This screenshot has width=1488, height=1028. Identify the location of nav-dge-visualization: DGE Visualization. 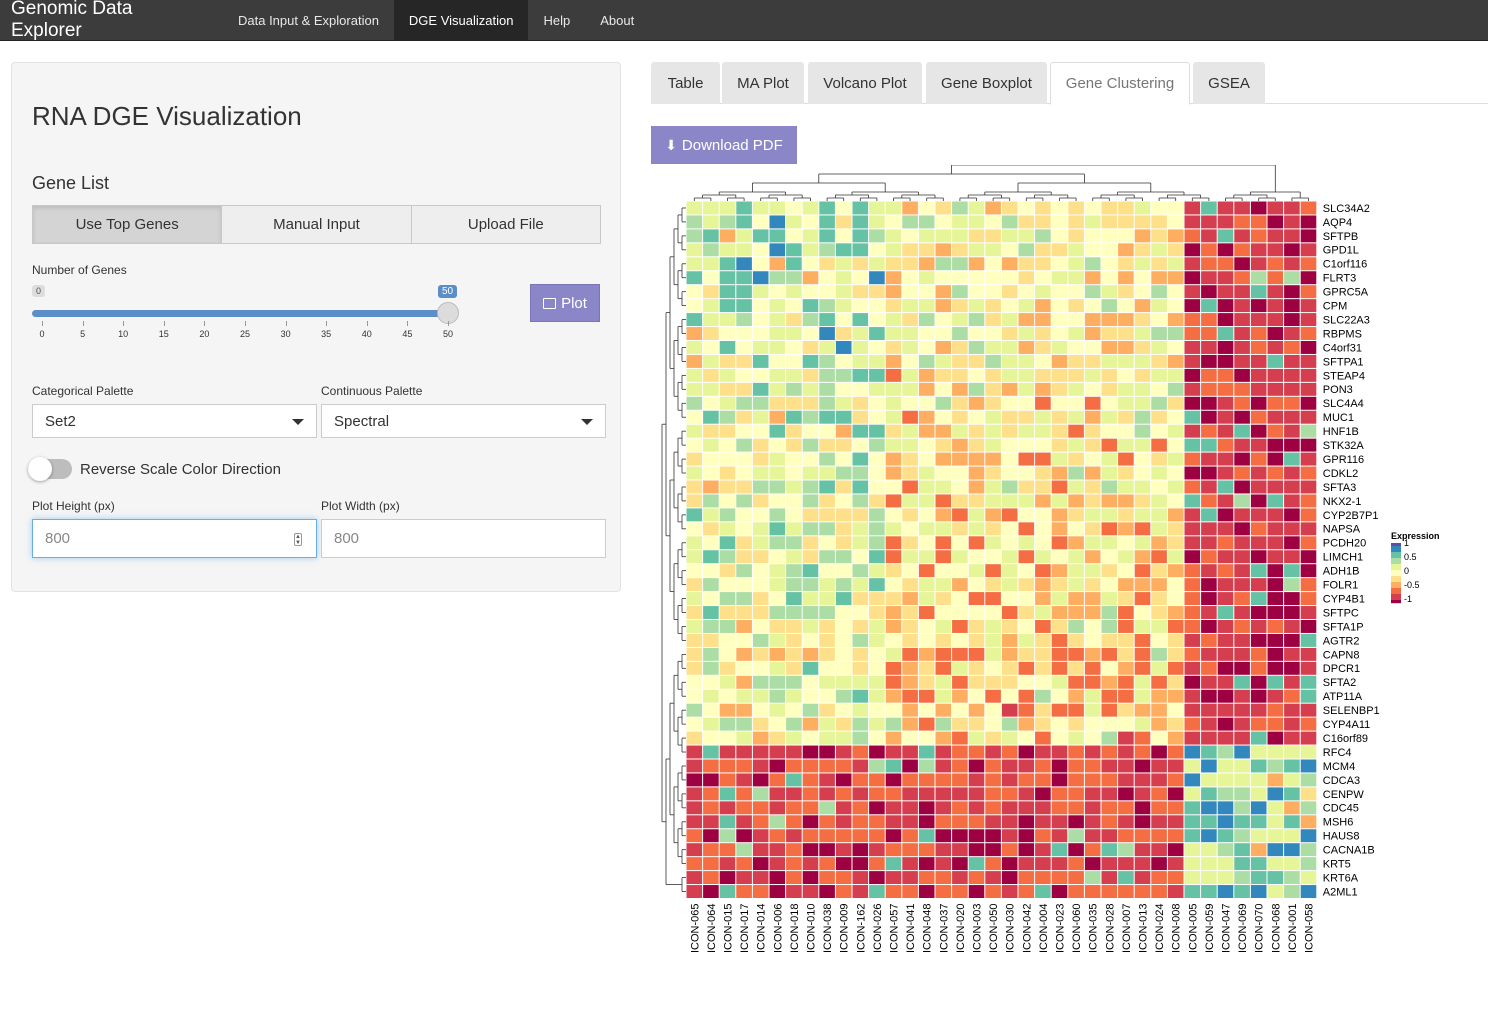
(461, 20).